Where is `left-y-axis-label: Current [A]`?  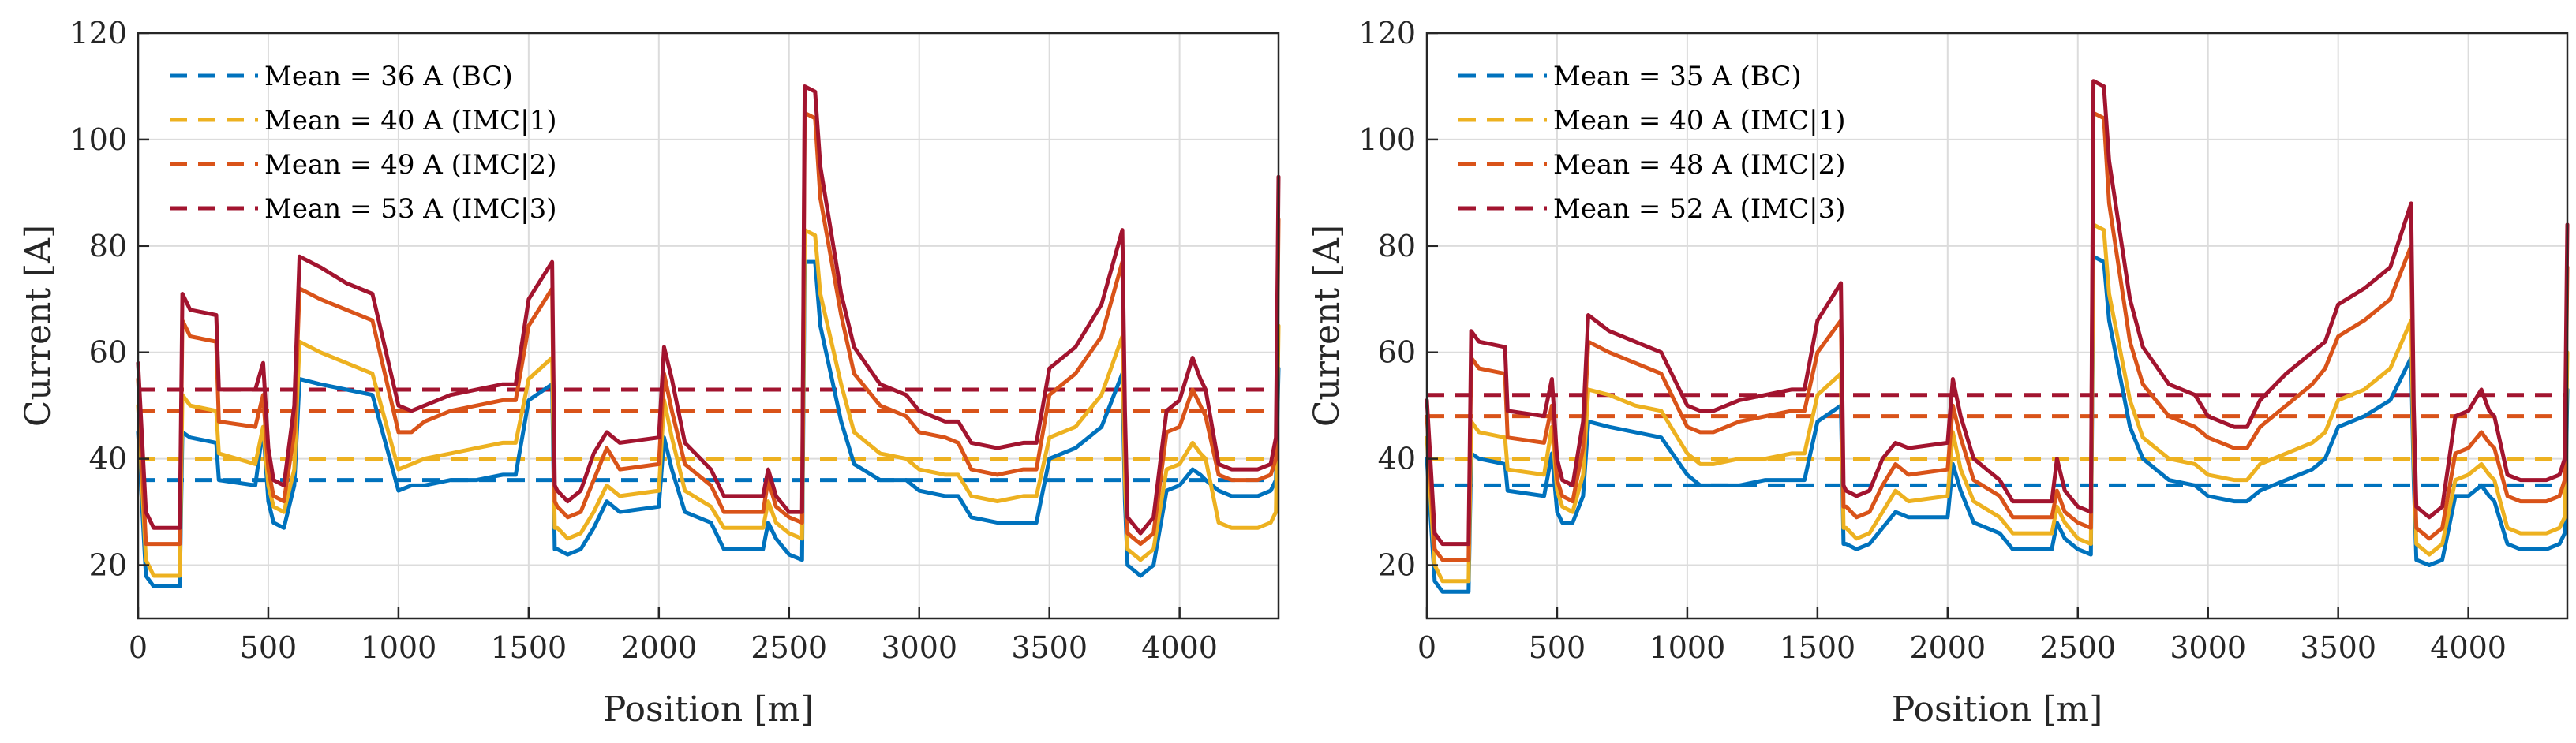
left-y-axis-label: Current [A] is located at coordinates (38, 326).